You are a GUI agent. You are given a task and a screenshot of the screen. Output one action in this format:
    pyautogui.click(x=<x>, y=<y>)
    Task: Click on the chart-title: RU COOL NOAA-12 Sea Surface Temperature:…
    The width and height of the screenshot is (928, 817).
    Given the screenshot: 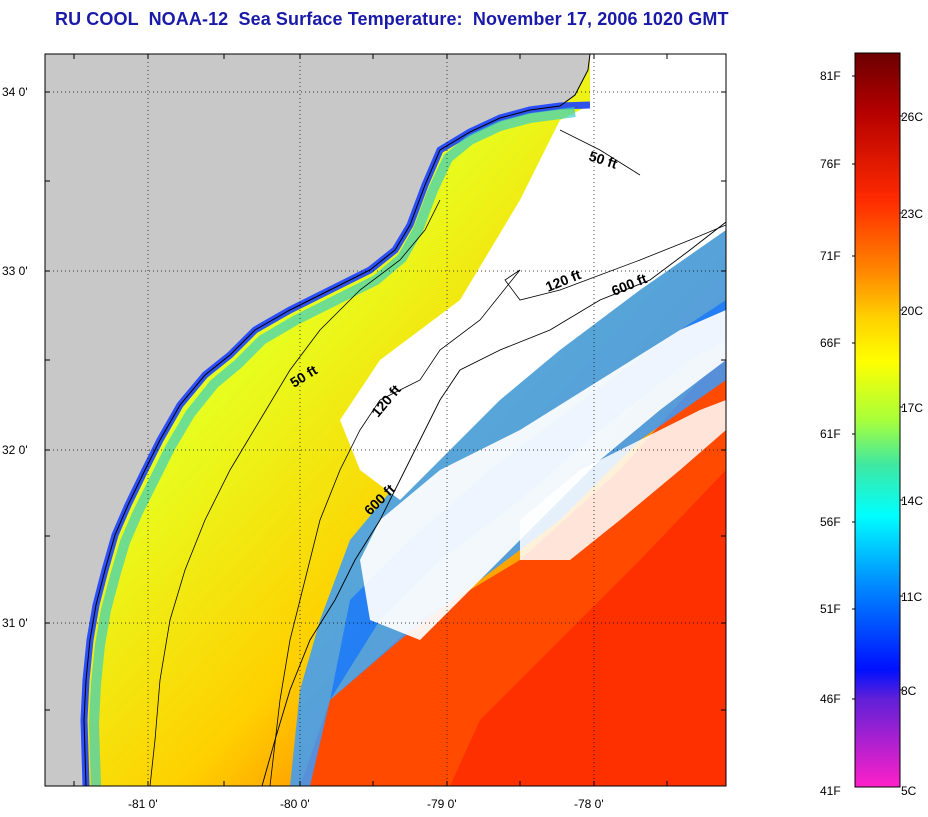 What is the action you would take?
    pyautogui.click(x=392, y=19)
    